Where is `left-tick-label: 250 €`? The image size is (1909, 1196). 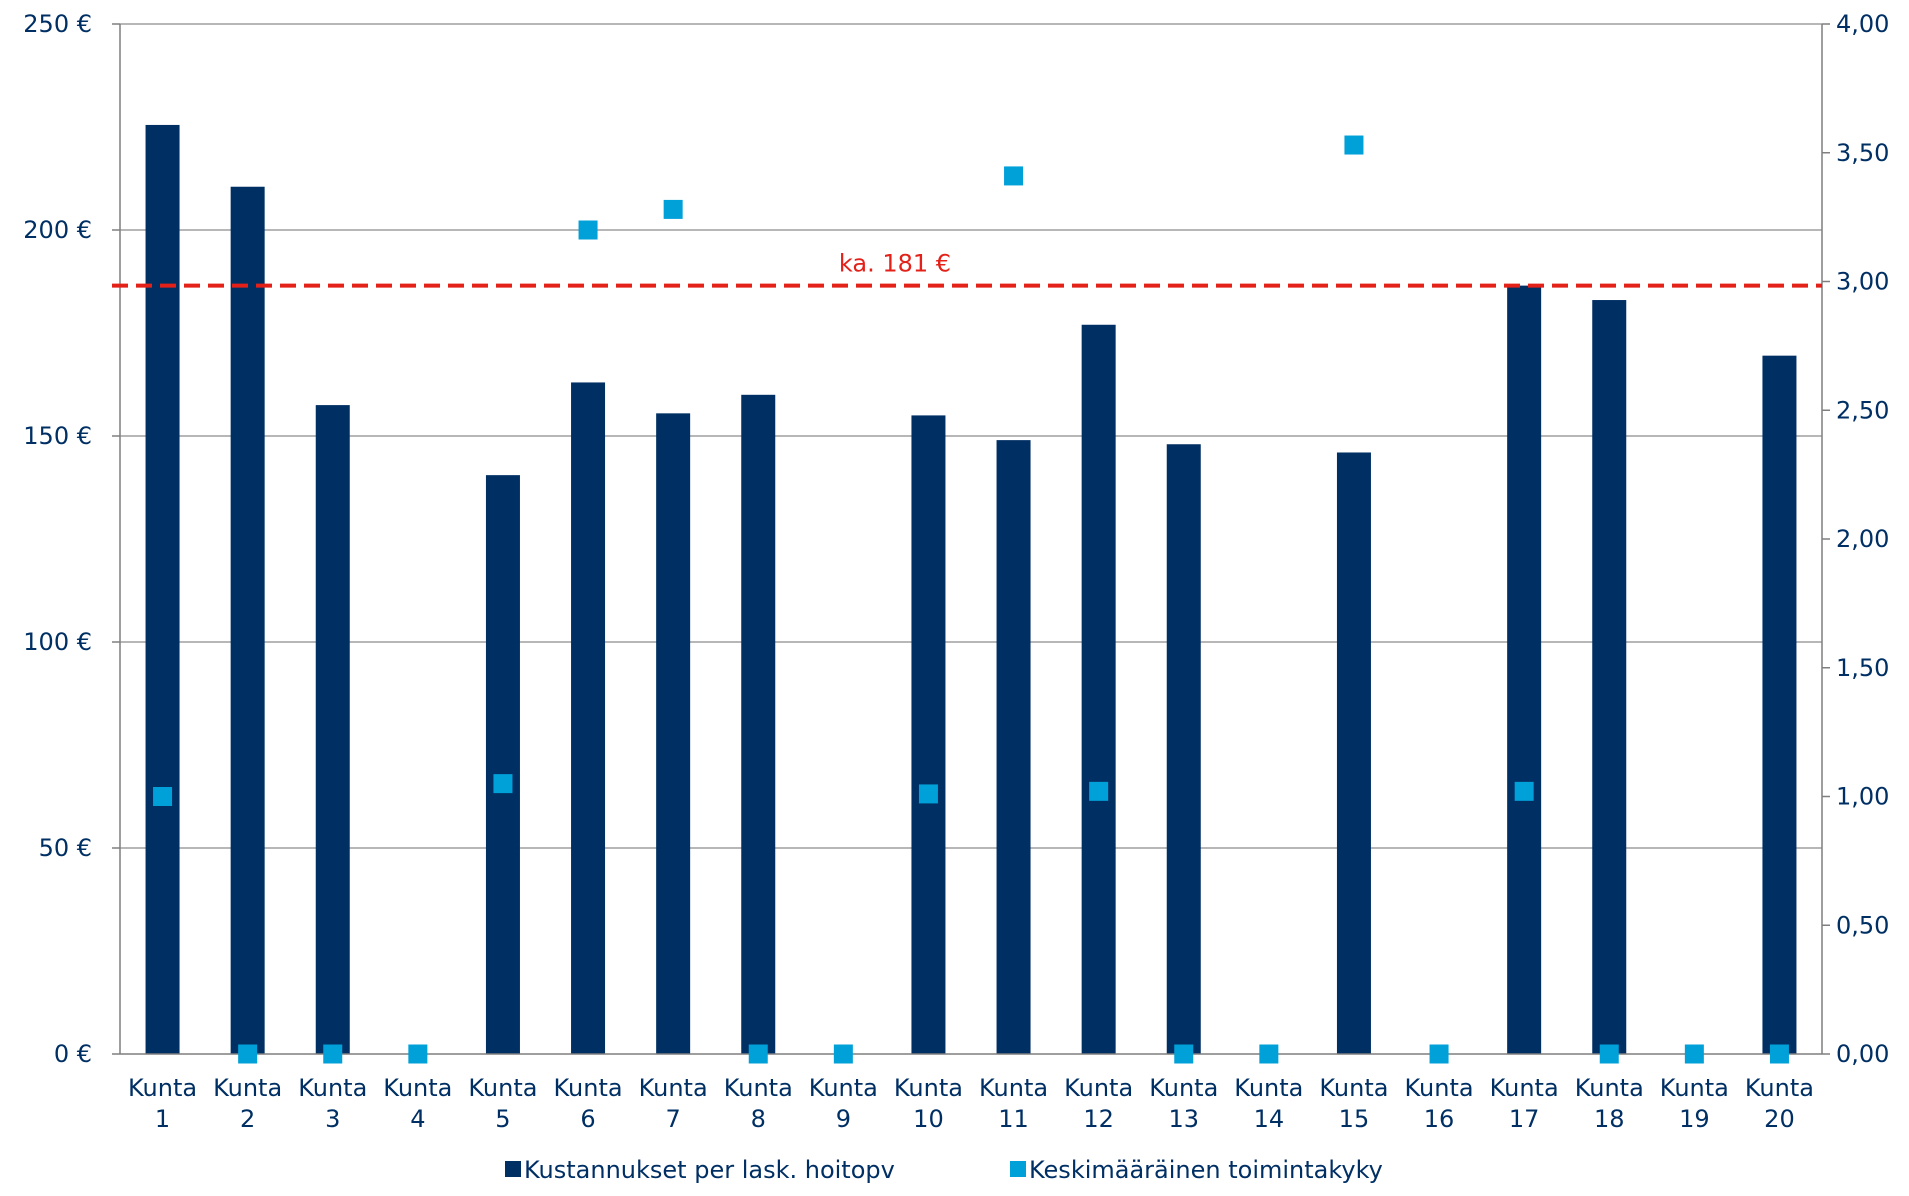
left-tick-label: 250 € is located at coordinates (57, 24).